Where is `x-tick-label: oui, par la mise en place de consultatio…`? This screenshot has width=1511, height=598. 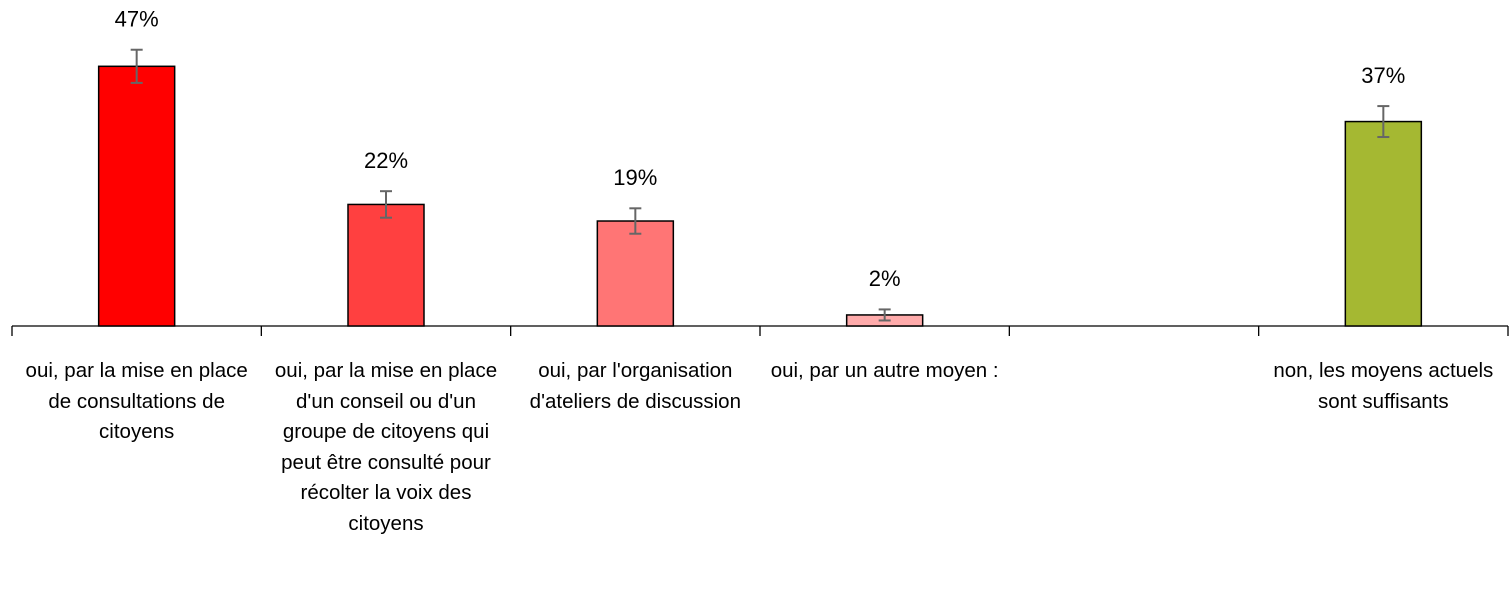 x-tick-label: oui, par la mise en place de consultatio… is located at coordinates (136, 401).